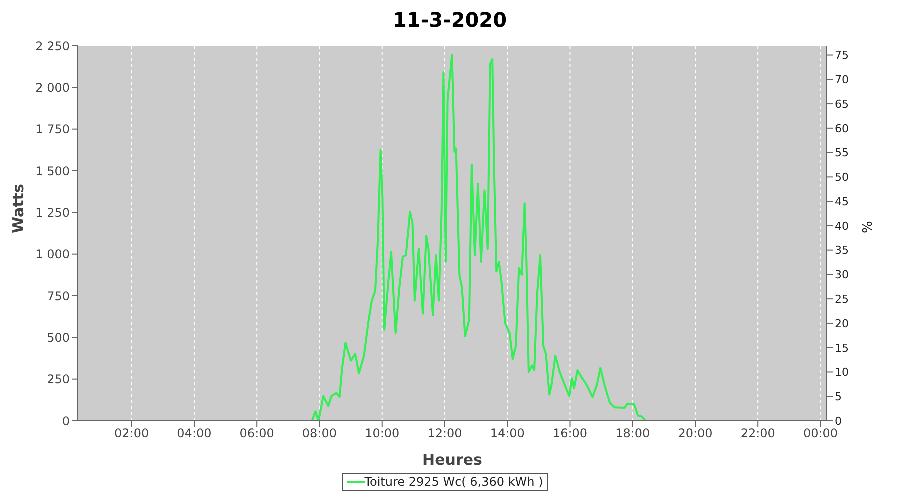  I want to click on y2-tick-label: 55, so click(842, 153).